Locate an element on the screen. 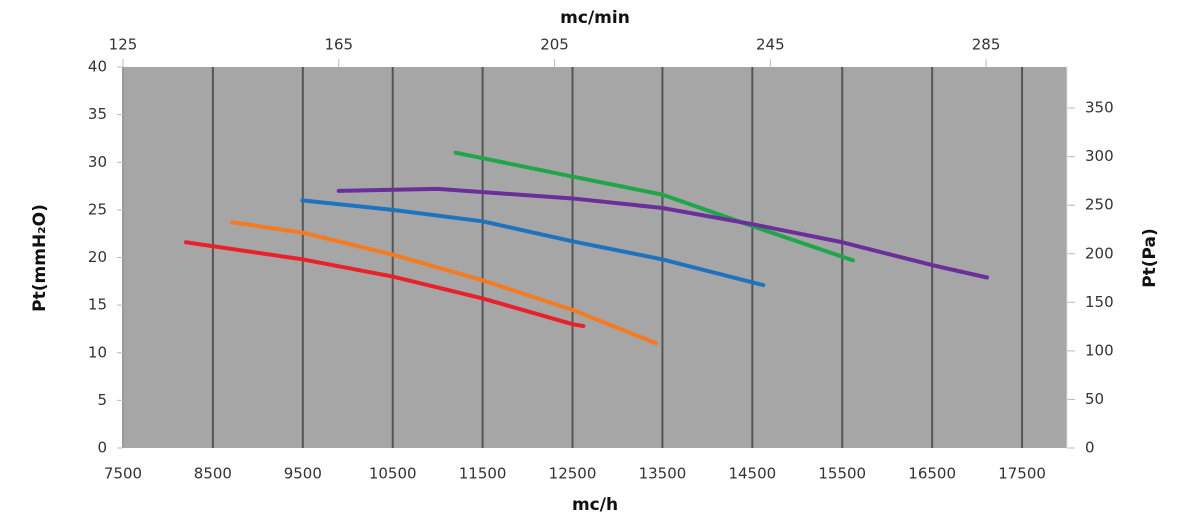 The image size is (1185, 519). y2-tick-label: 0 is located at coordinates (1090, 448).